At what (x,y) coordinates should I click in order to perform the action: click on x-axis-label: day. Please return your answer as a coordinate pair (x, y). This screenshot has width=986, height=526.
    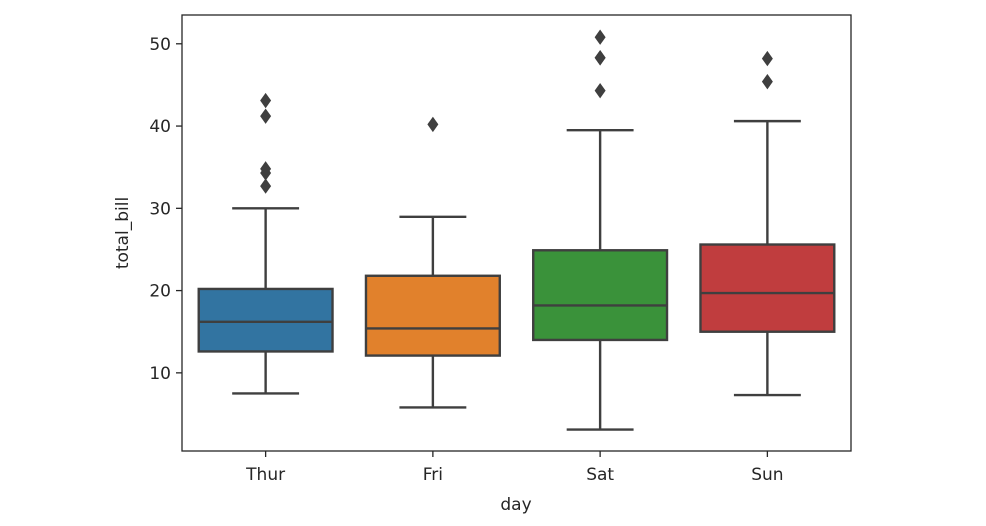
    Looking at the image, I should click on (515, 505).